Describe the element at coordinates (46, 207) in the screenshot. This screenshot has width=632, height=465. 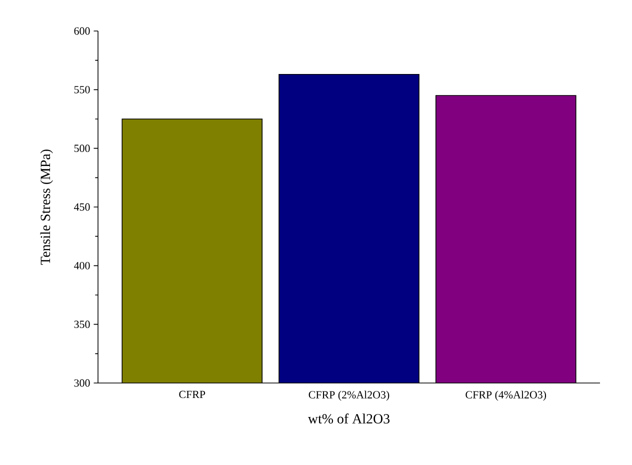
I see `y-axis-title: Tensile Stress (MPa)` at that location.